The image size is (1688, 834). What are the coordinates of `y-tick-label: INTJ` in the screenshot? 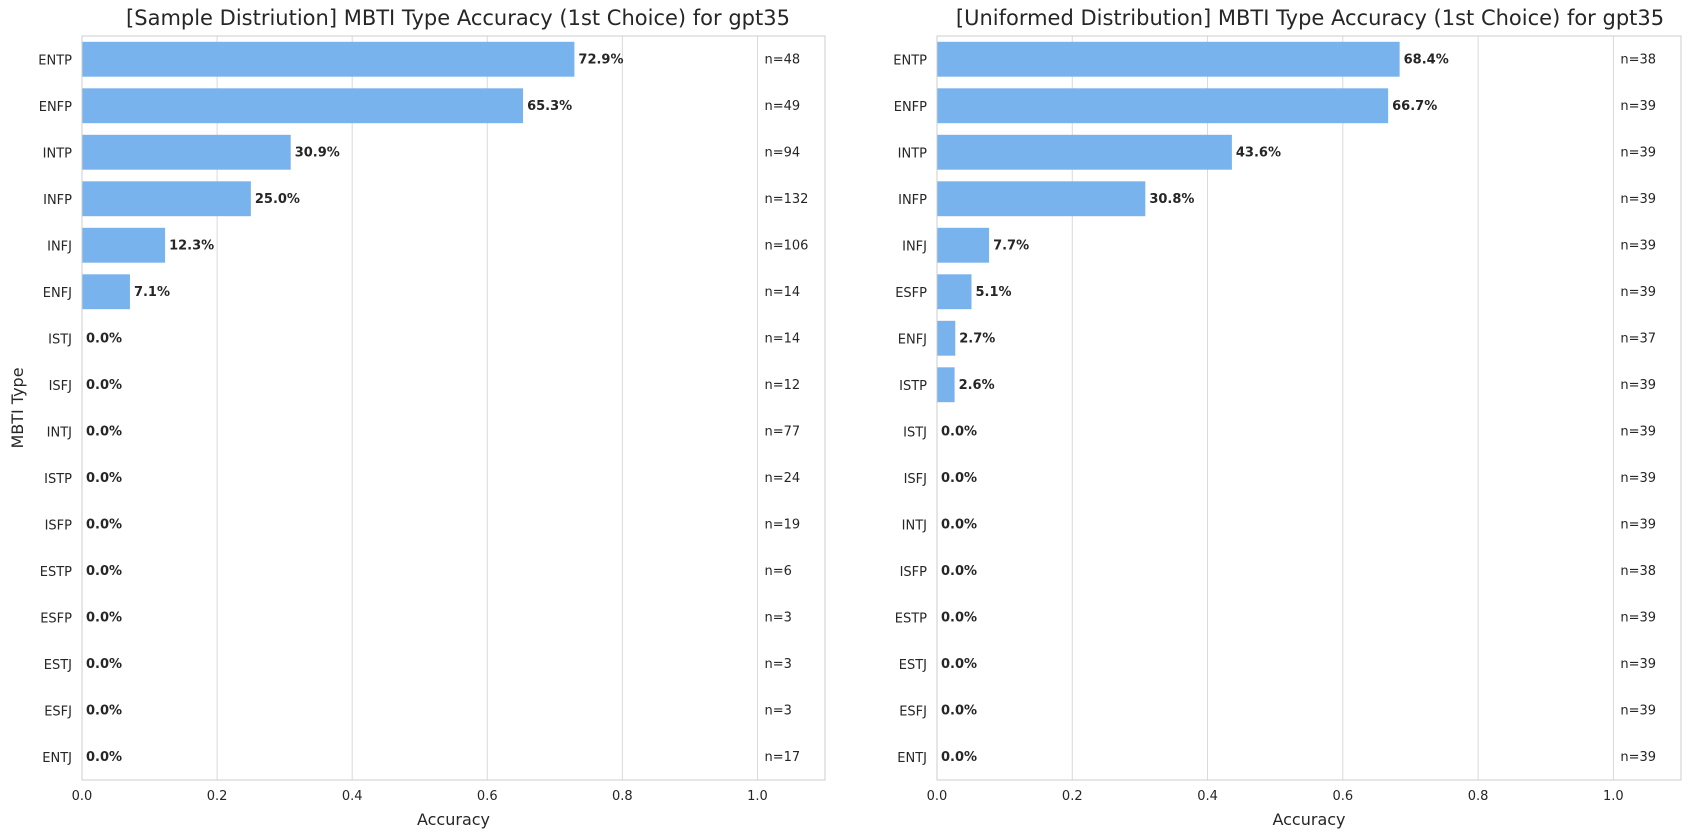 It's located at (59, 432).